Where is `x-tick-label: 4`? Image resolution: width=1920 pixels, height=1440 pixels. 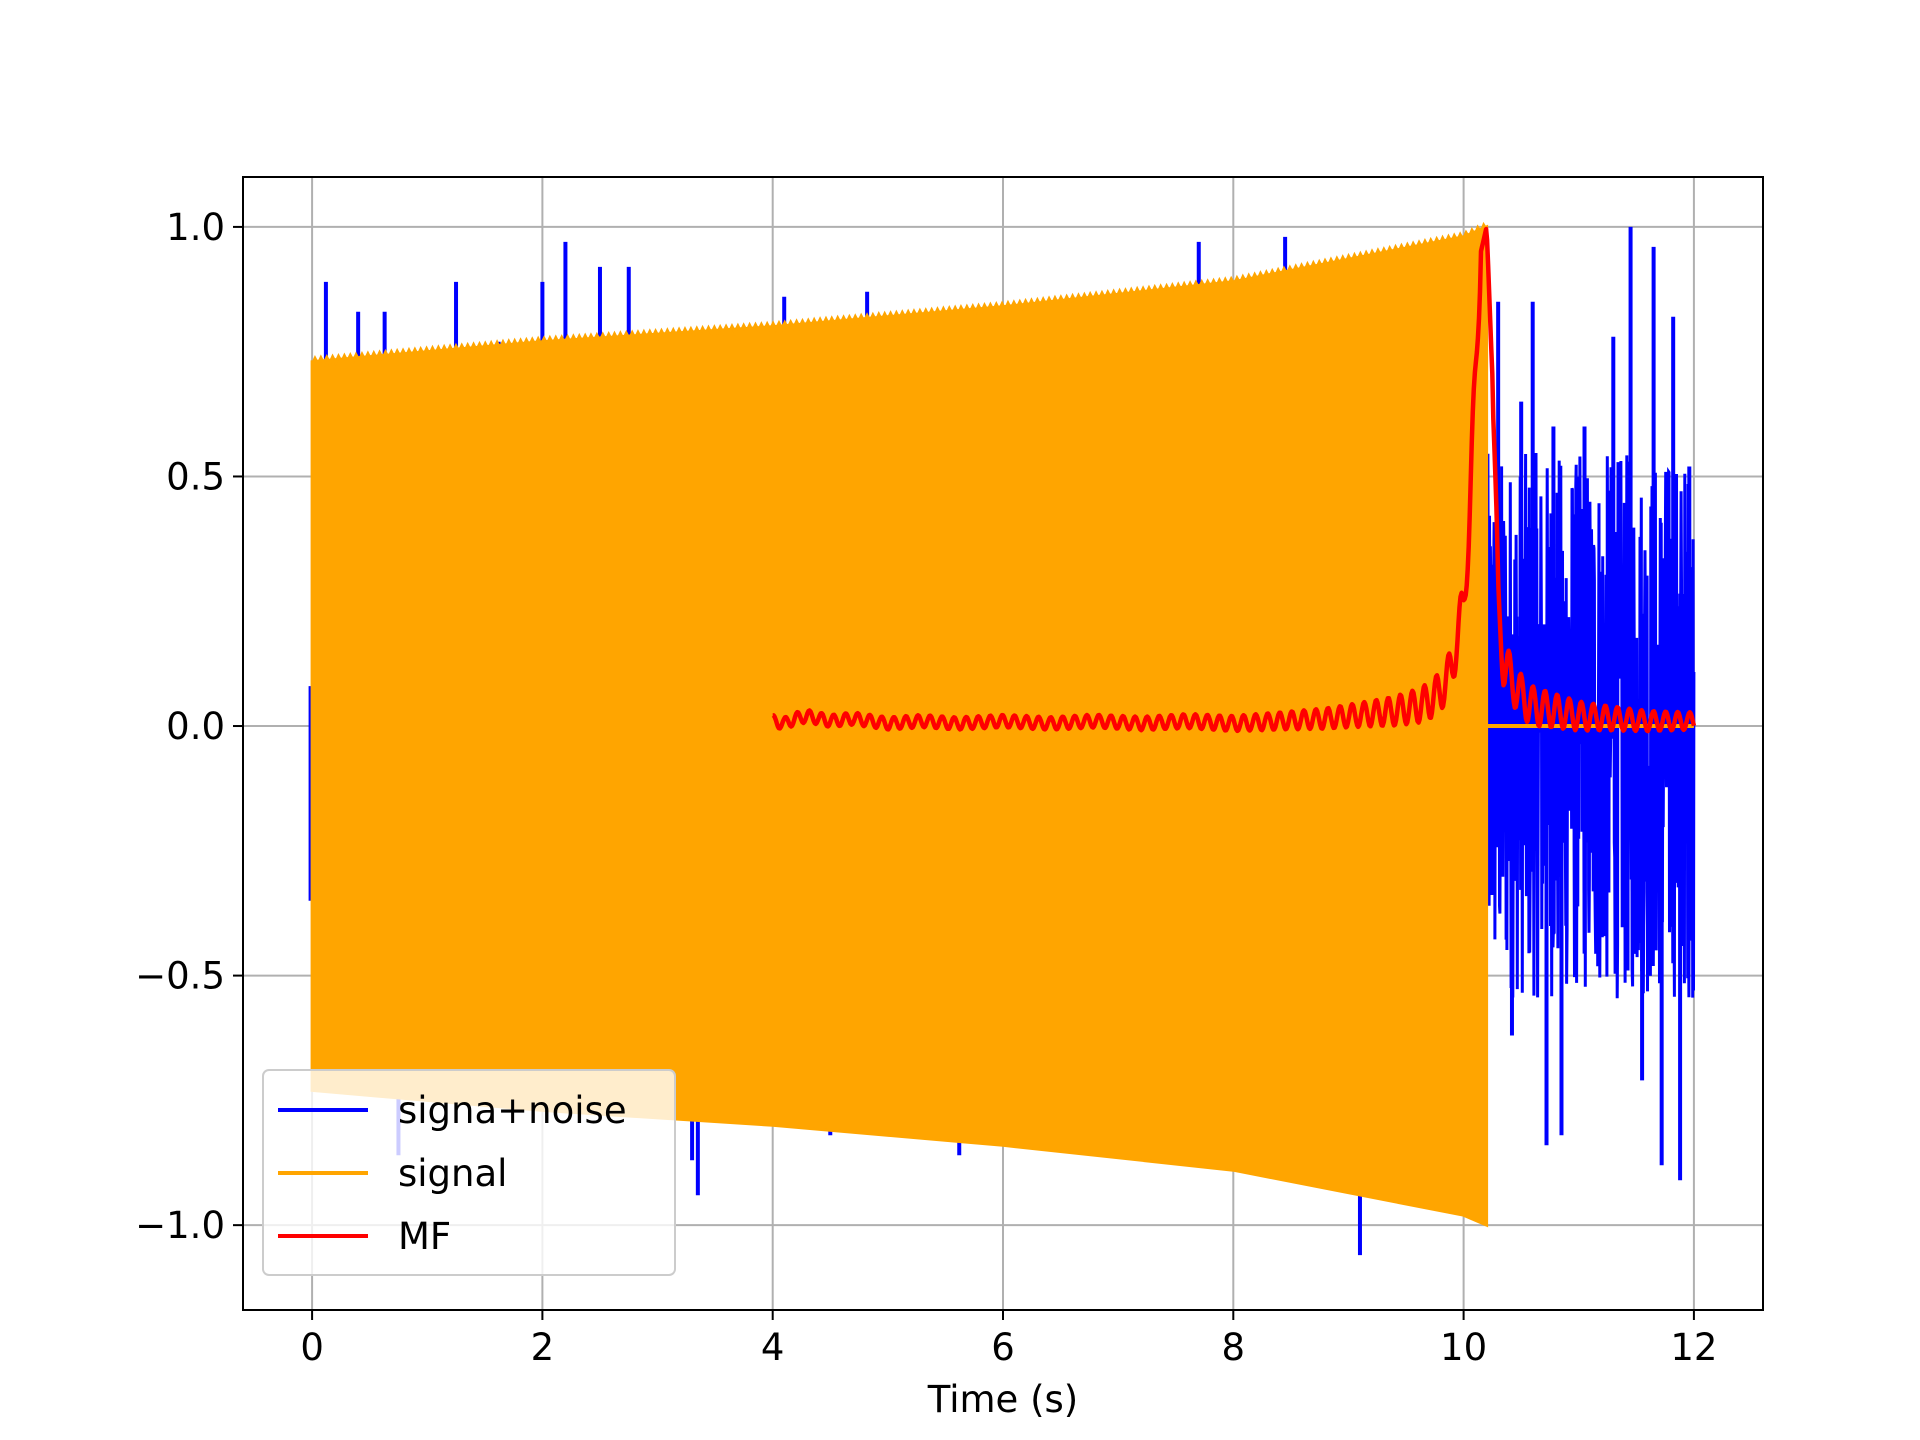
x-tick-label: 4 is located at coordinates (773, 1347).